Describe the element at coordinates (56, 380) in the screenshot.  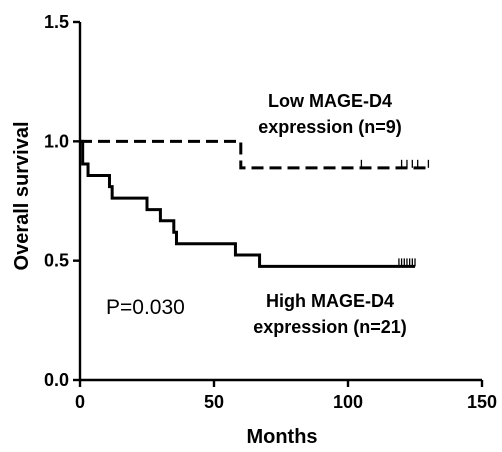
I see `y-tick-label: 0.0` at that location.